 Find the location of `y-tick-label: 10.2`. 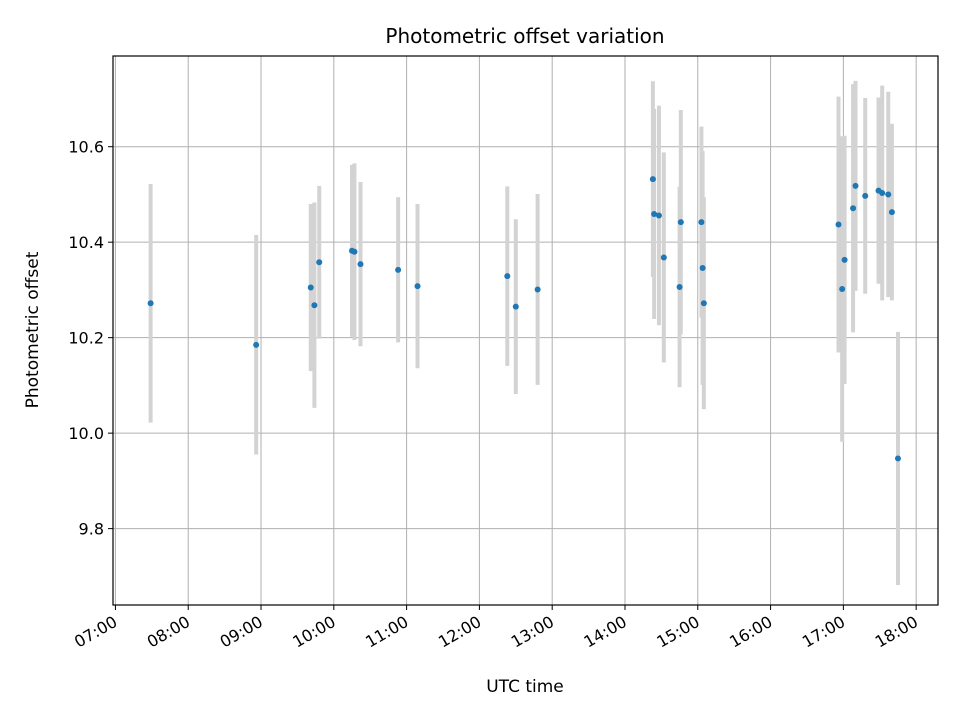

y-tick-label: 10.2 is located at coordinates (86, 338).